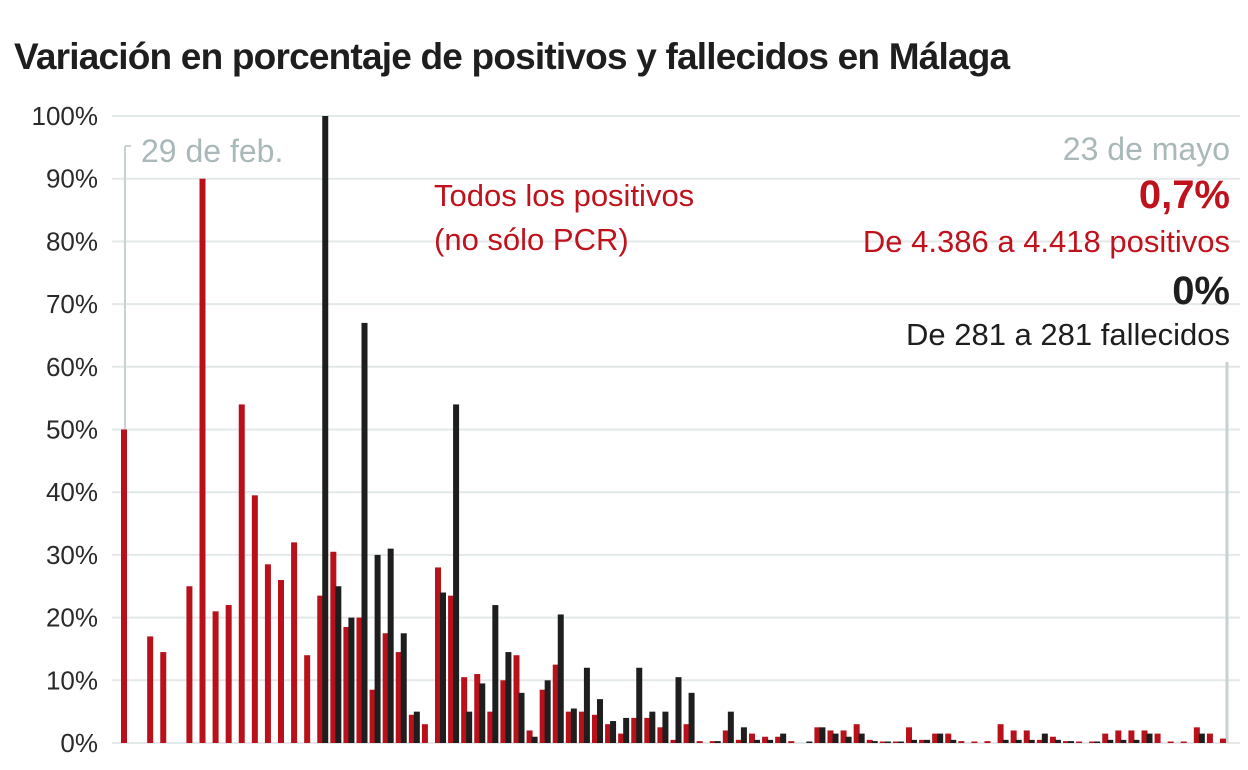 The height and width of the screenshot is (770, 1248). Describe the element at coordinates (72, 241) in the screenshot. I see `y-tick-label: 80%` at that location.